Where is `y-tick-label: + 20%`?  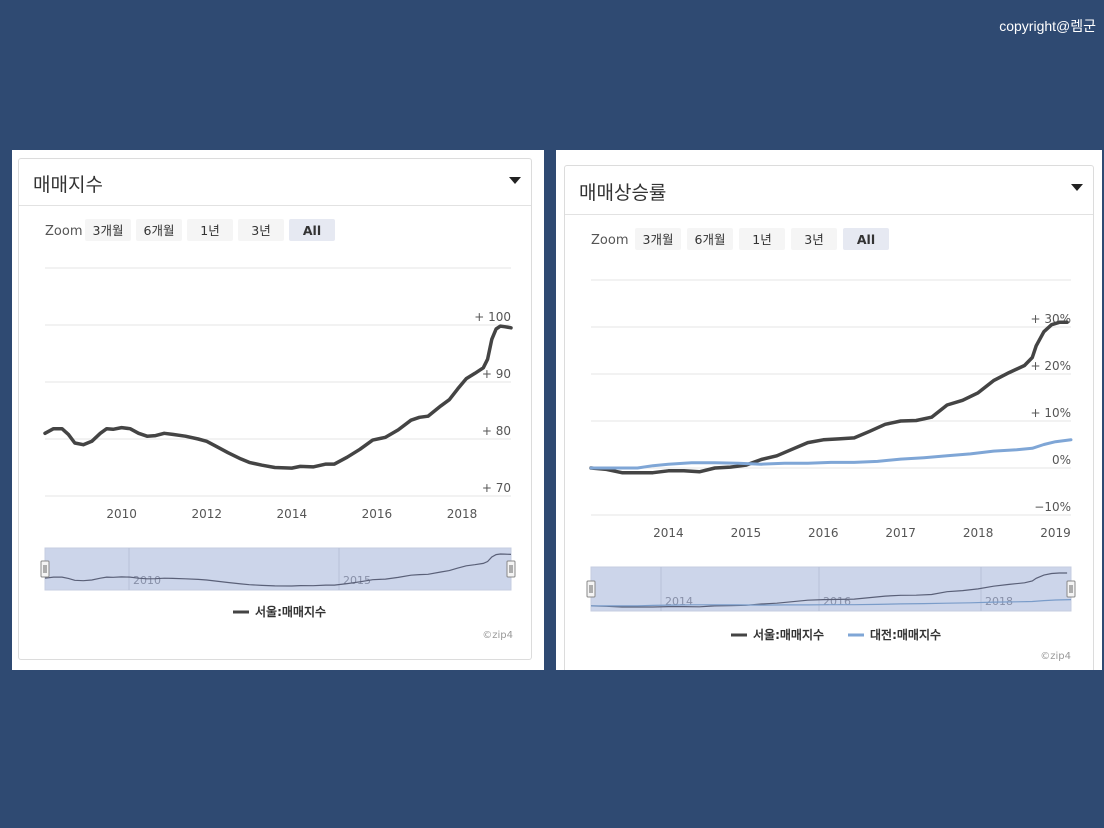
y-tick-label: + 20% is located at coordinates (1050, 366).